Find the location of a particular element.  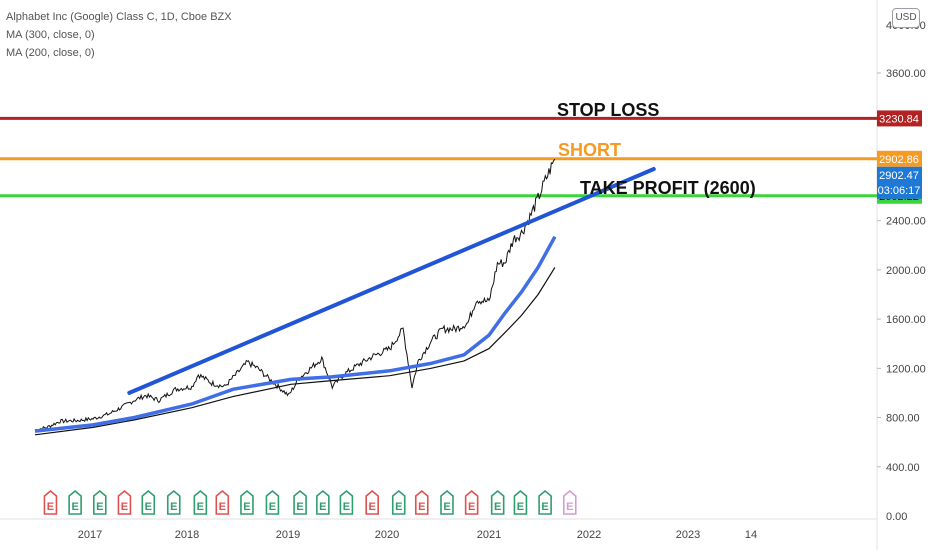

legend-ma-200: MA (200, close, 0) is located at coordinates (50, 53).